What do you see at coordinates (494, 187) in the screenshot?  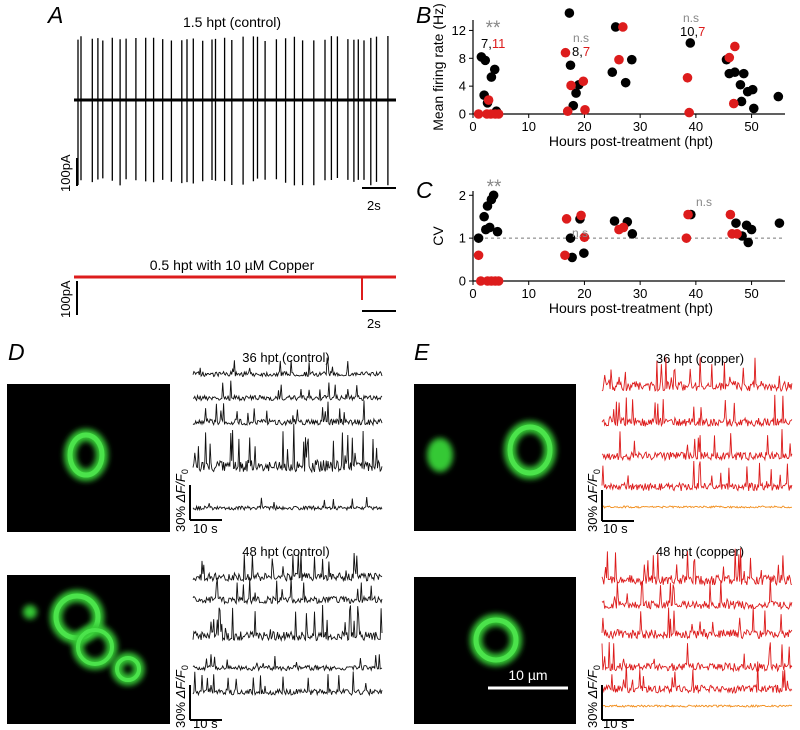 I see `panel-c-significance-stars: **` at bounding box center [494, 187].